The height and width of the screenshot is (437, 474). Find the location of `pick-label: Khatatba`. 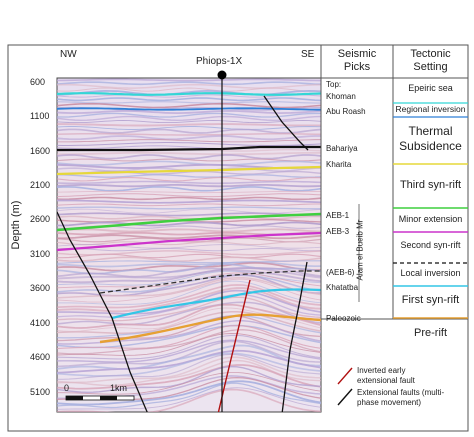

pick-label: Khatatba is located at coordinates (342, 287).